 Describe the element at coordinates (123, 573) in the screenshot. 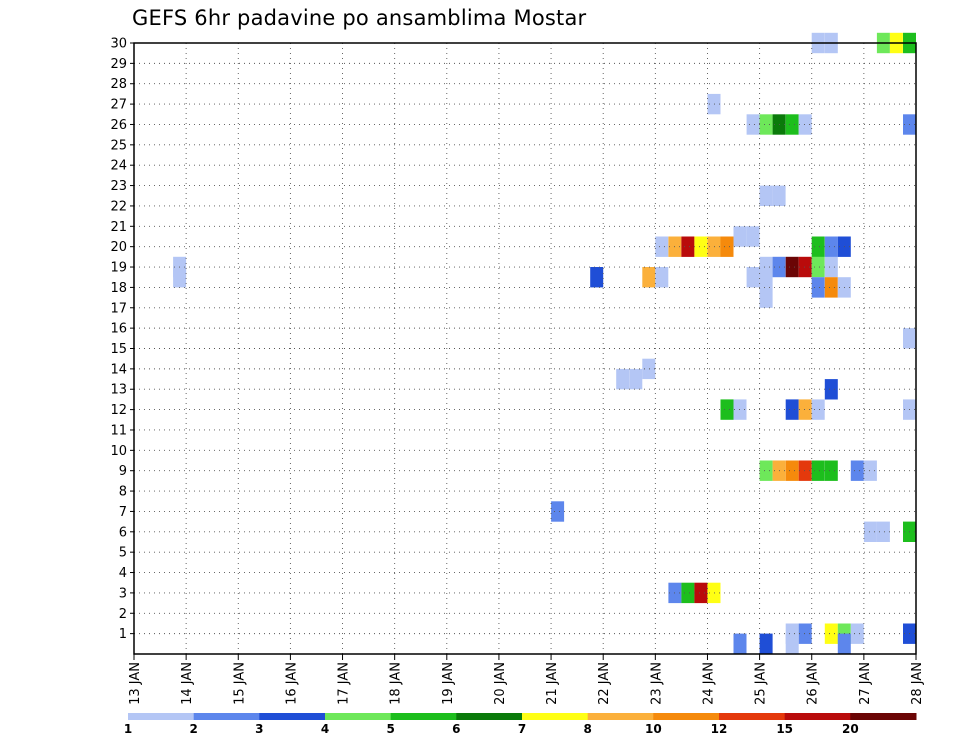

I see `y-tick-label: 4` at that location.